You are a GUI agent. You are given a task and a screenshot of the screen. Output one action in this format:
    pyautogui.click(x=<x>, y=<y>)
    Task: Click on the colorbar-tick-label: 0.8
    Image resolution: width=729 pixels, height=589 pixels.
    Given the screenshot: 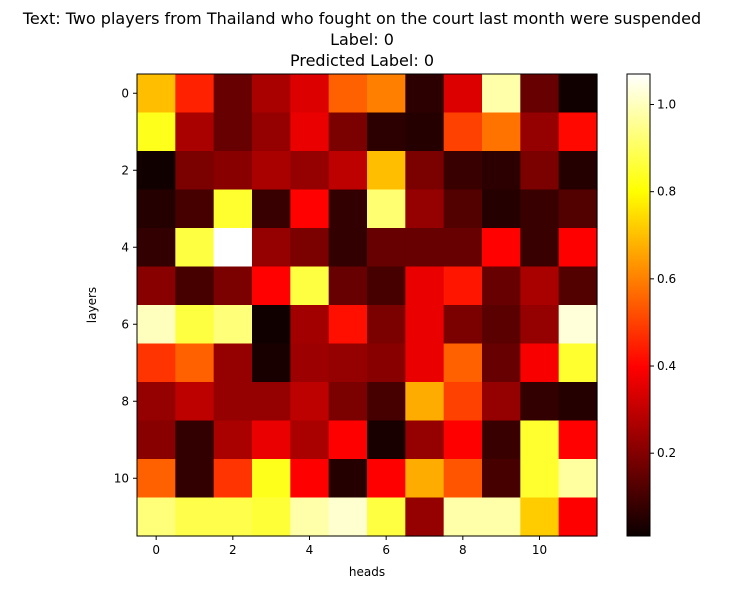 What is the action you would take?
    pyautogui.click(x=666, y=192)
    